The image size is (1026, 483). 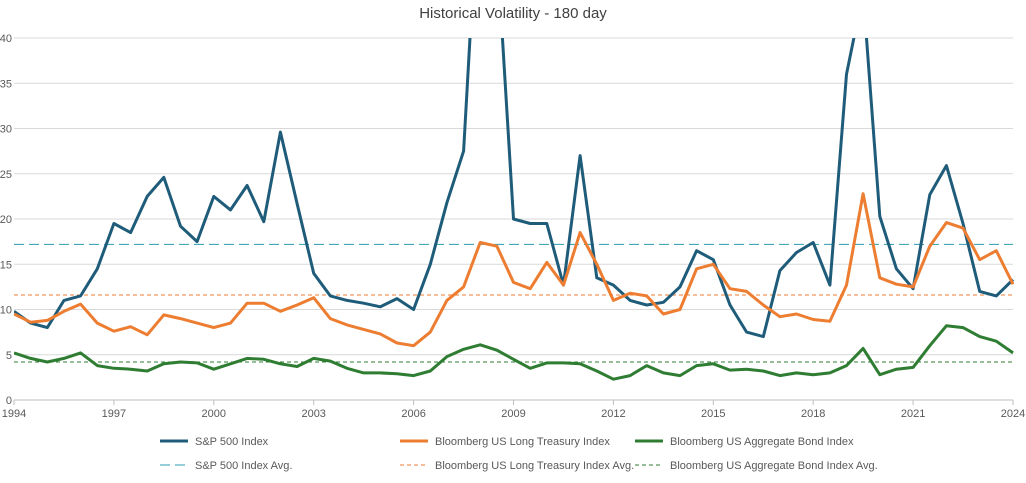 I want to click on chart-title: Historical Volatility - 180 day, so click(x=513, y=13).